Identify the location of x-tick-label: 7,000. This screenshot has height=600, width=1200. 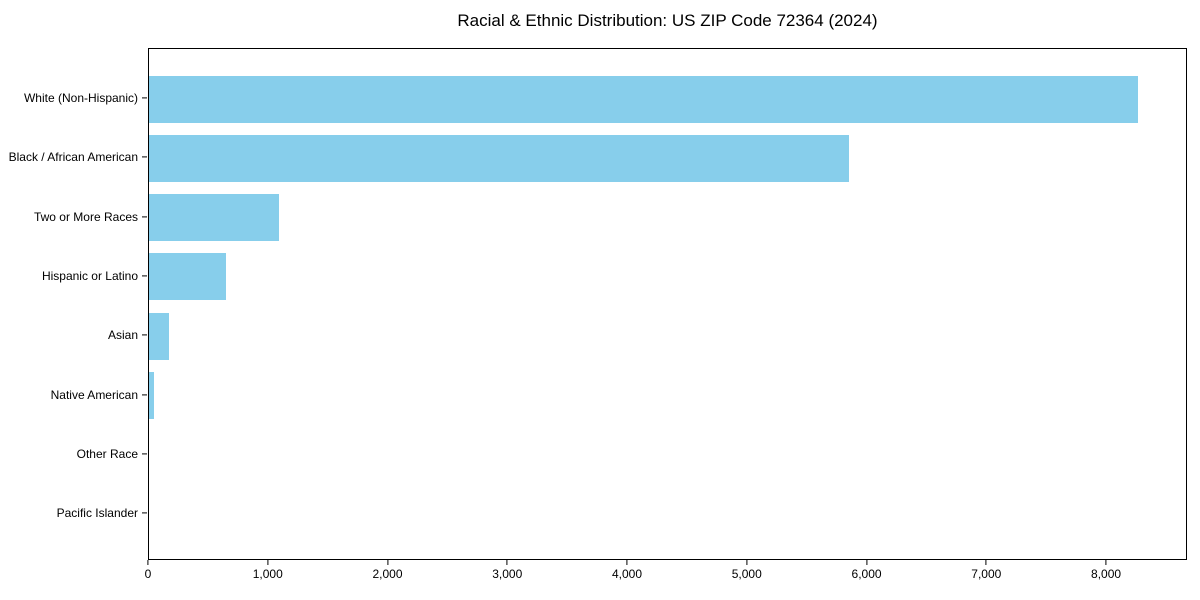
(986, 574).